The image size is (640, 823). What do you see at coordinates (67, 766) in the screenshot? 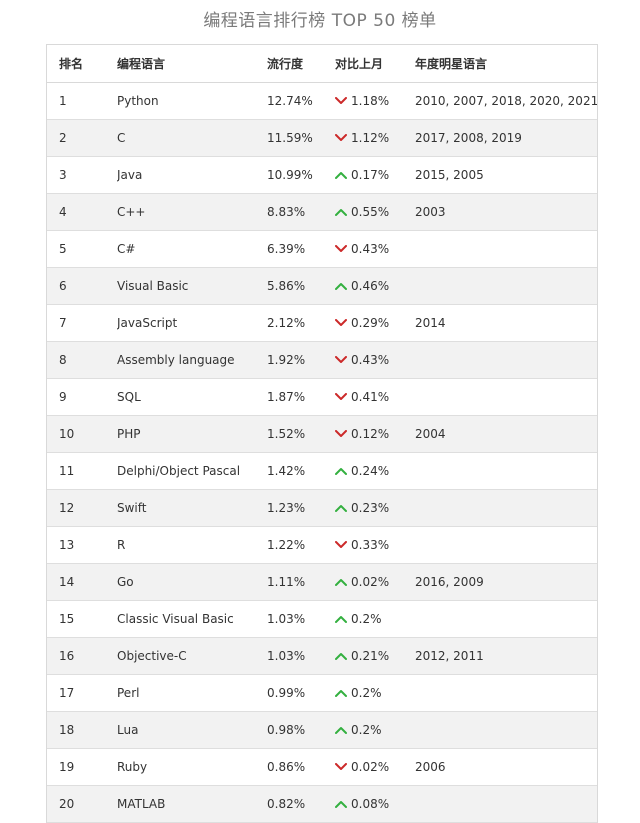
I see `rank-cell: 19` at bounding box center [67, 766].